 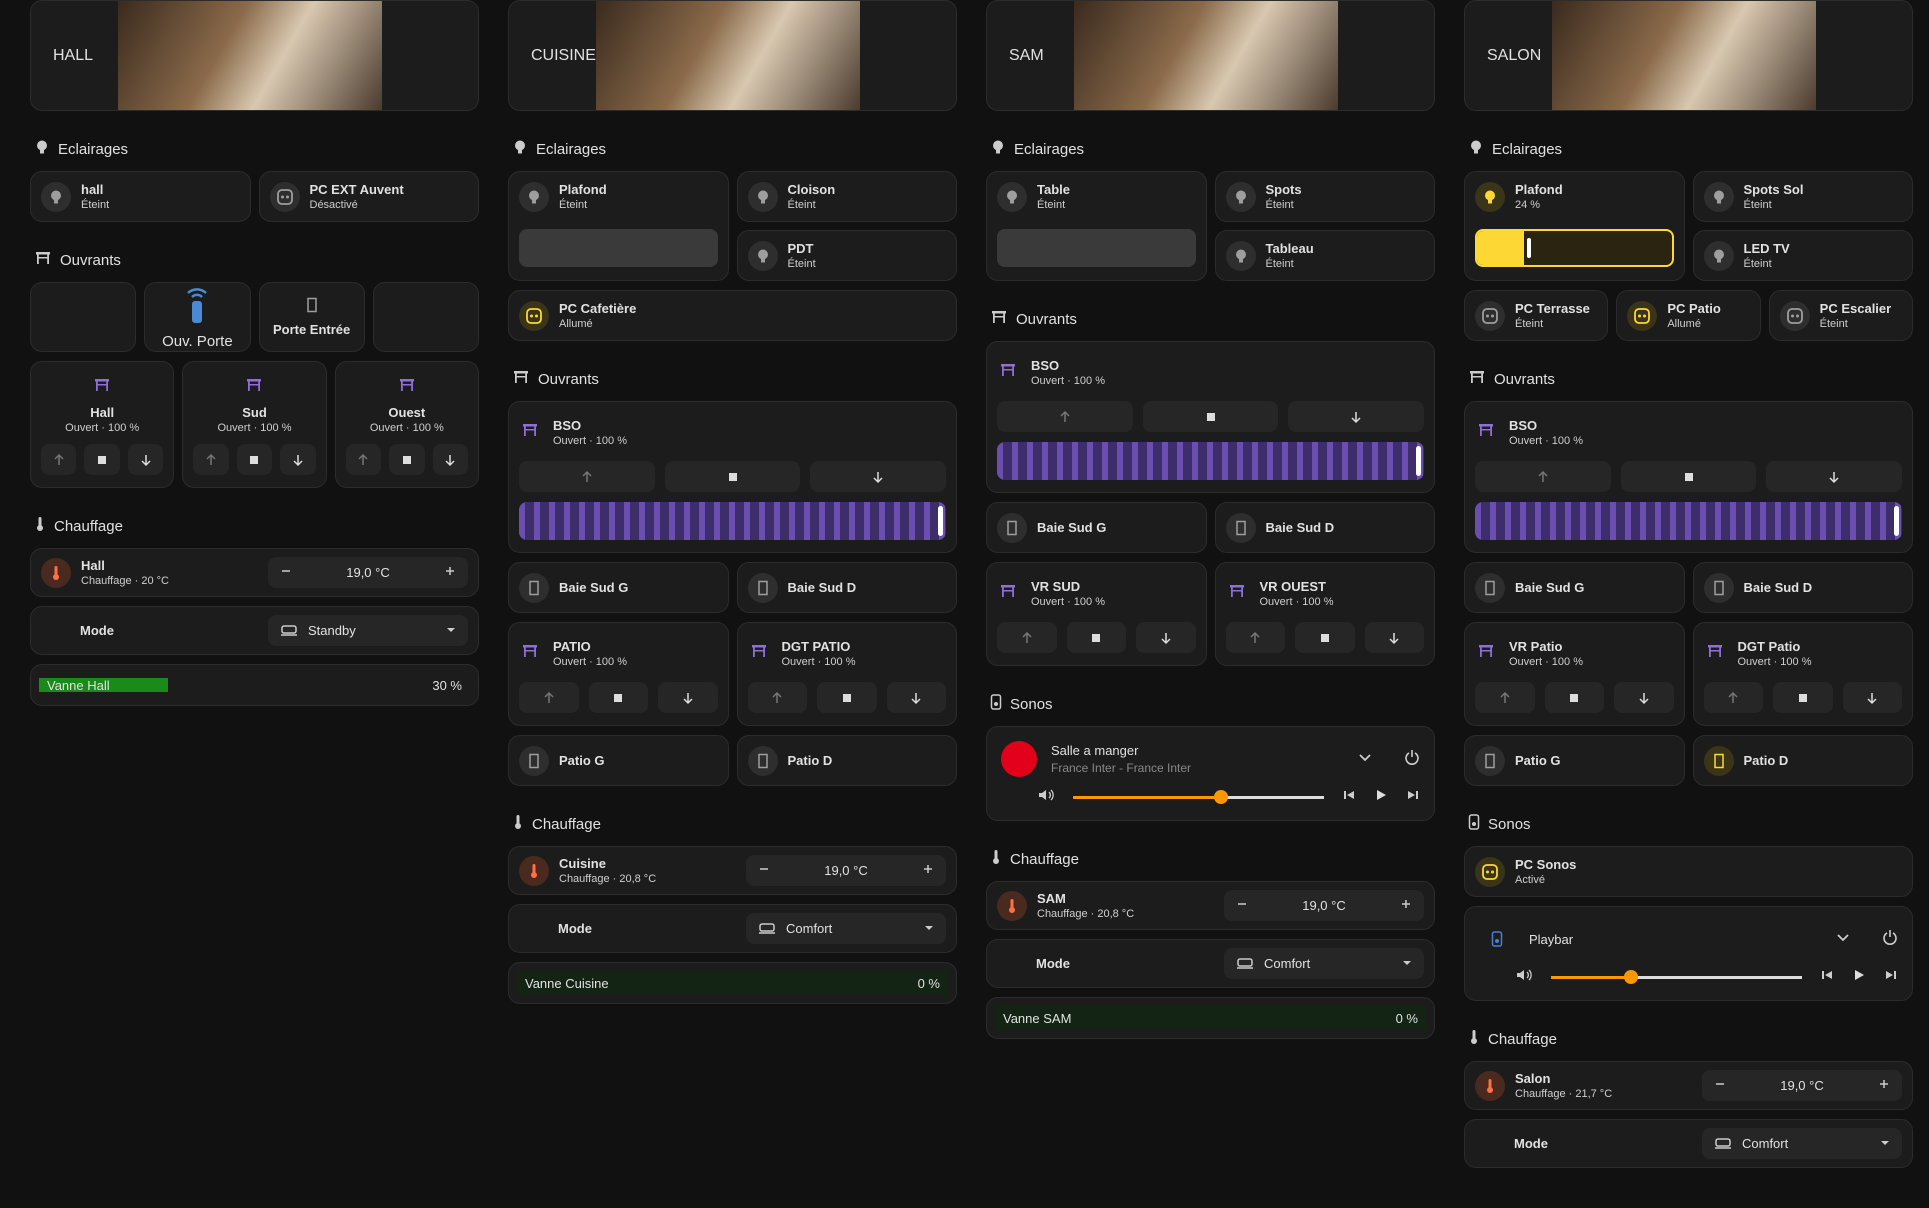 I want to click on tile-card: hall Éteint, so click(x=140, y=196).